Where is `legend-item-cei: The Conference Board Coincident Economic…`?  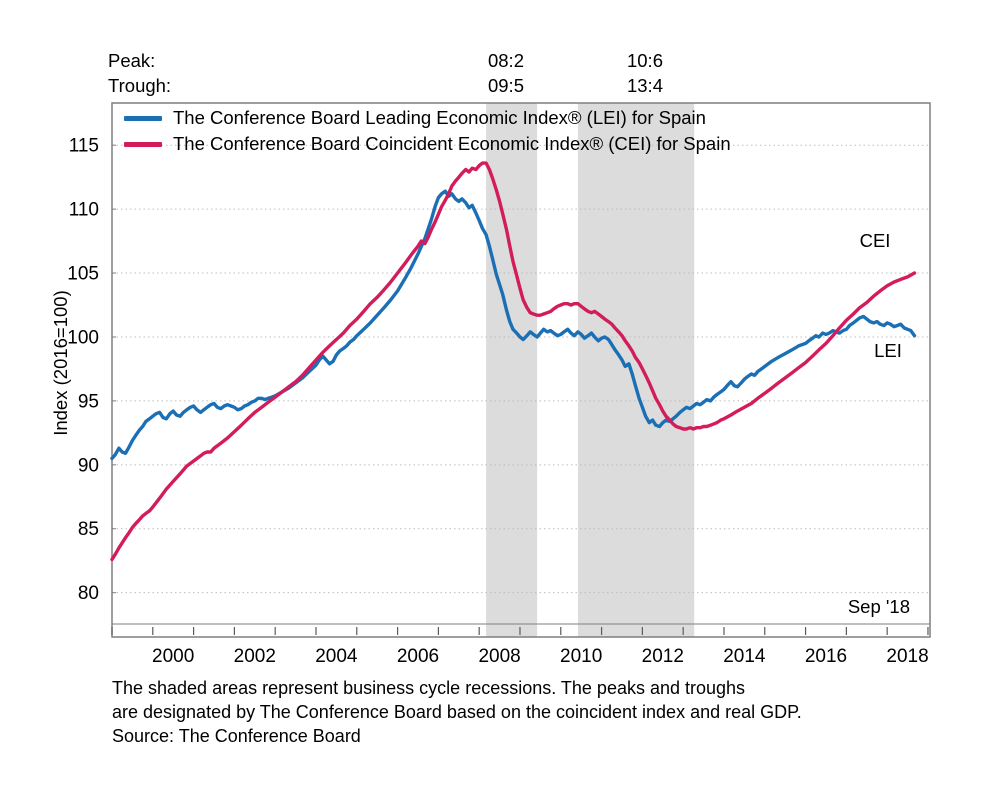
legend-item-cei: The Conference Board Coincident Economic… is located at coordinates (427, 144).